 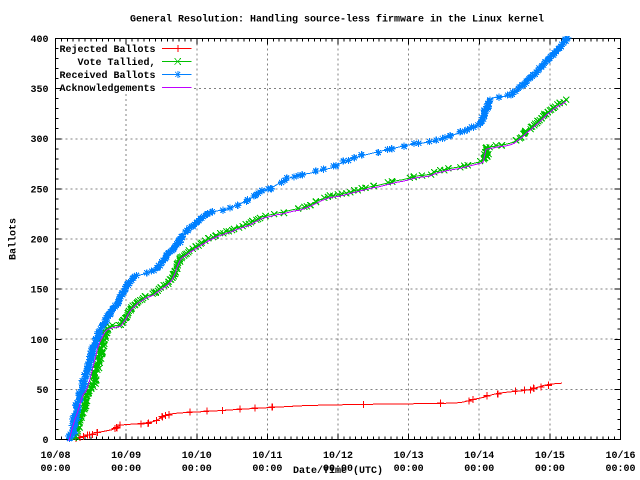 I want to click on svg-text: 10/16, so click(x=620, y=456).